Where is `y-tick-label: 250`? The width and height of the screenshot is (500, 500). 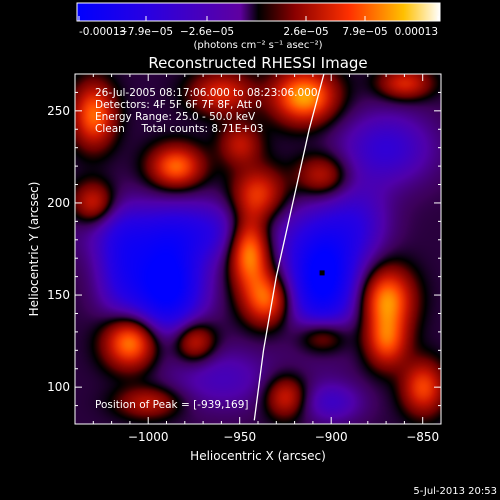
y-tick-label: 250 is located at coordinates (58, 111).